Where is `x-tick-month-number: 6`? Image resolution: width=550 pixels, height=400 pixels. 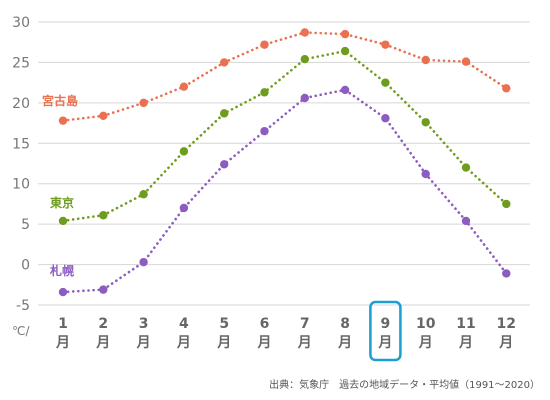 x-tick-month-number: 6 is located at coordinates (265, 324).